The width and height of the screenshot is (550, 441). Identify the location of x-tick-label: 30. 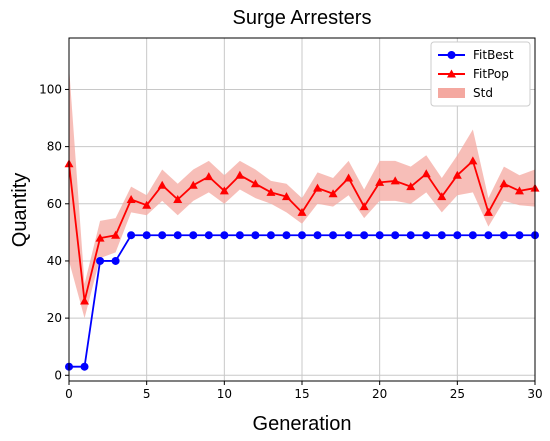
(534, 394).